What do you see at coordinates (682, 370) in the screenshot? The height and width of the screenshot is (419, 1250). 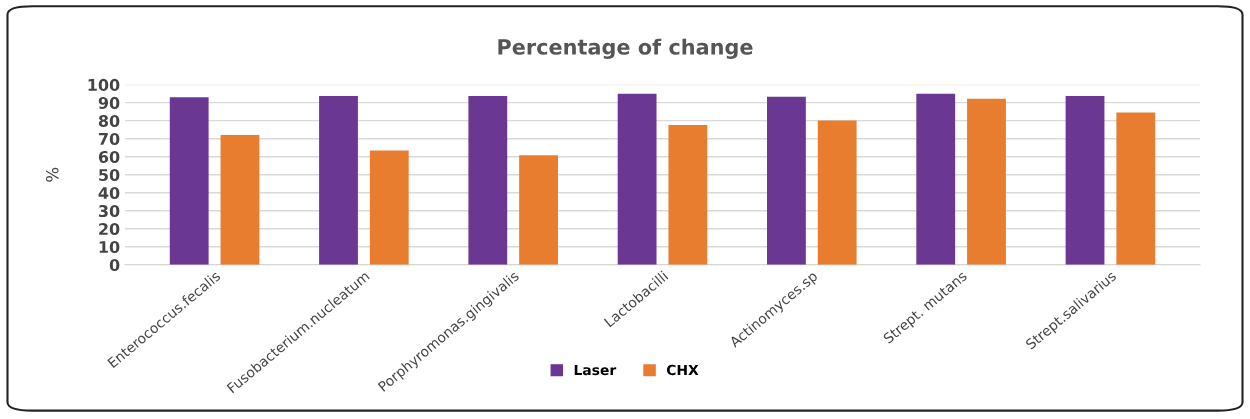 I see `legend-label: CHX` at bounding box center [682, 370].